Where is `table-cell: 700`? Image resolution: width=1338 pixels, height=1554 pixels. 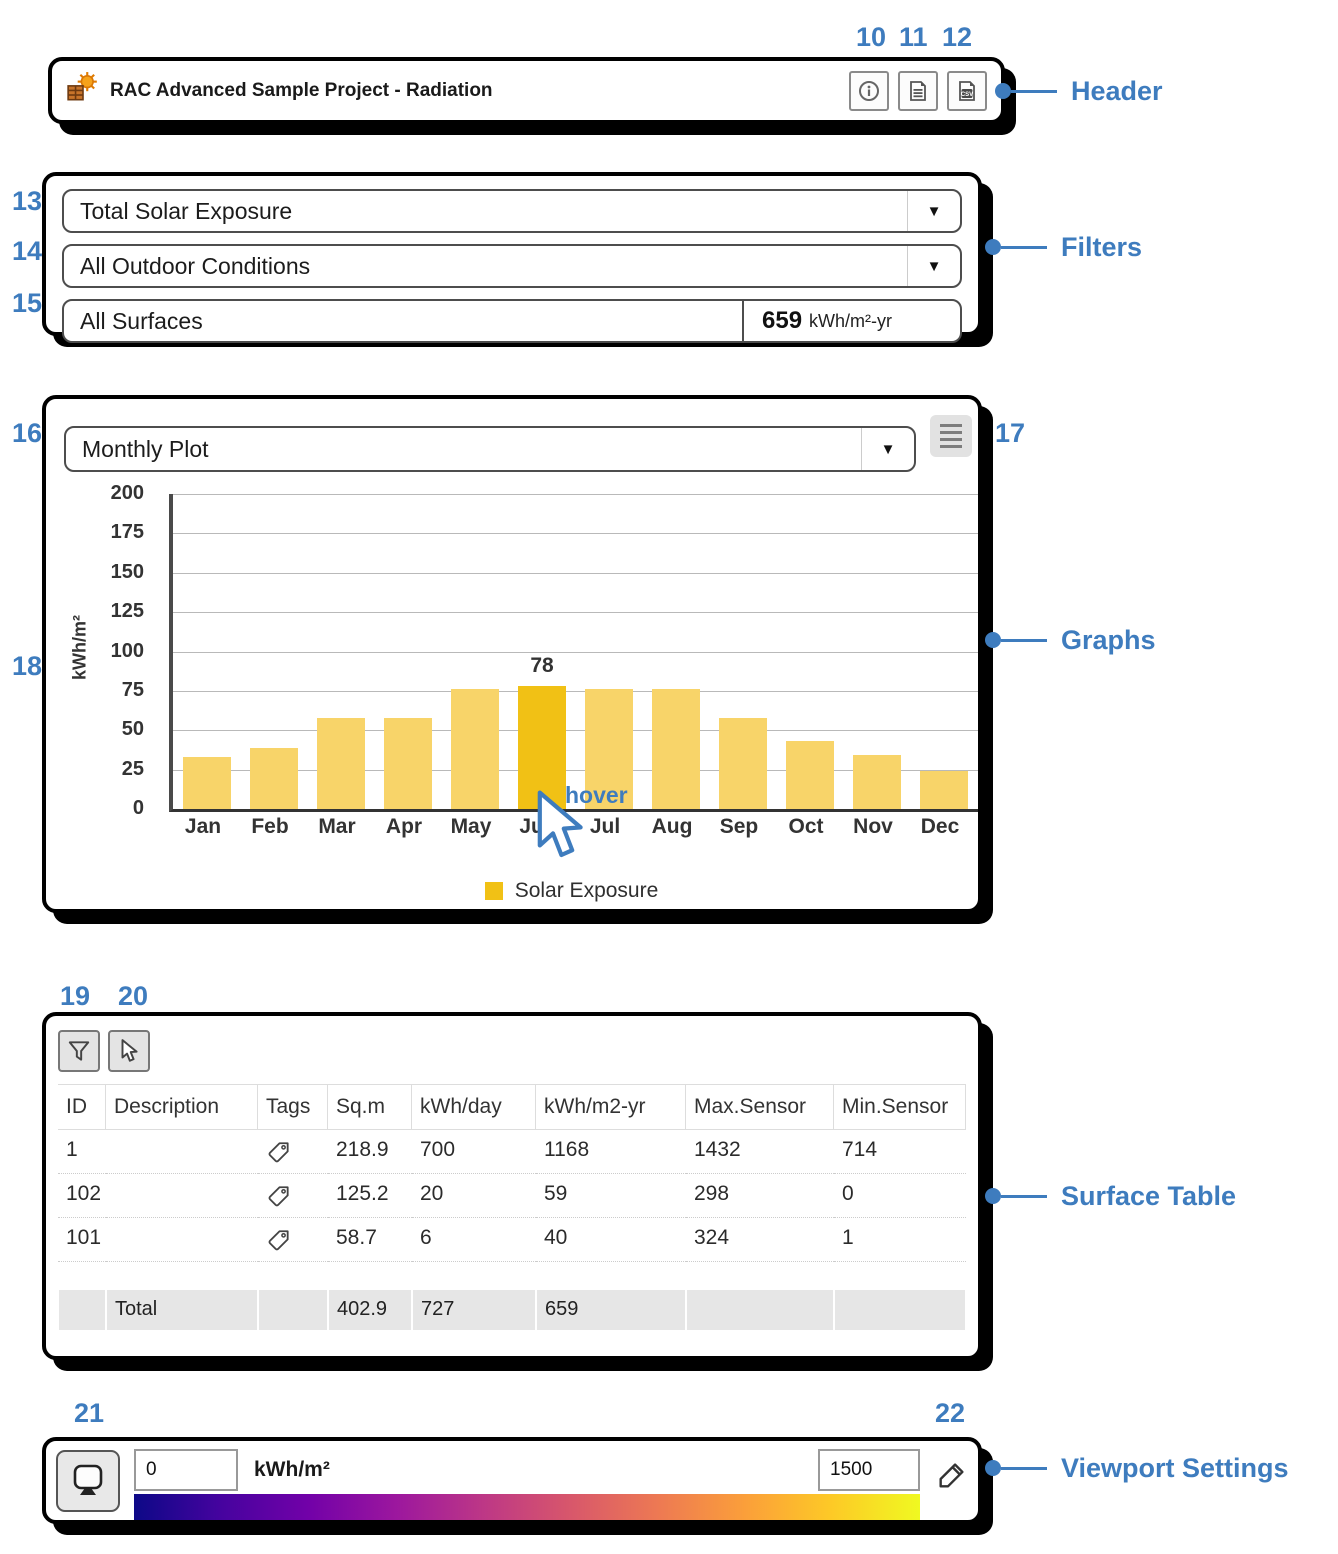 table-cell: 700 is located at coordinates (474, 1152).